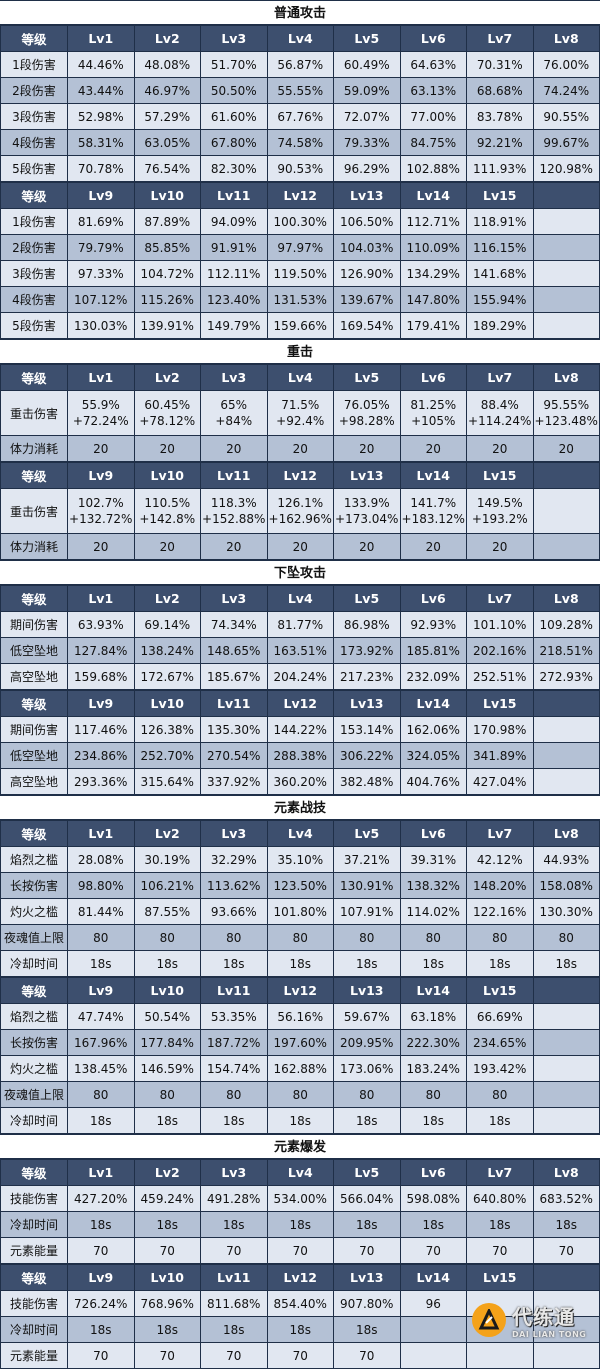 This screenshot has width=600, height=1369. Describe the element at coordinates (234, 624) in the screenshot. I see `value-cell: 74.34%` at that location.